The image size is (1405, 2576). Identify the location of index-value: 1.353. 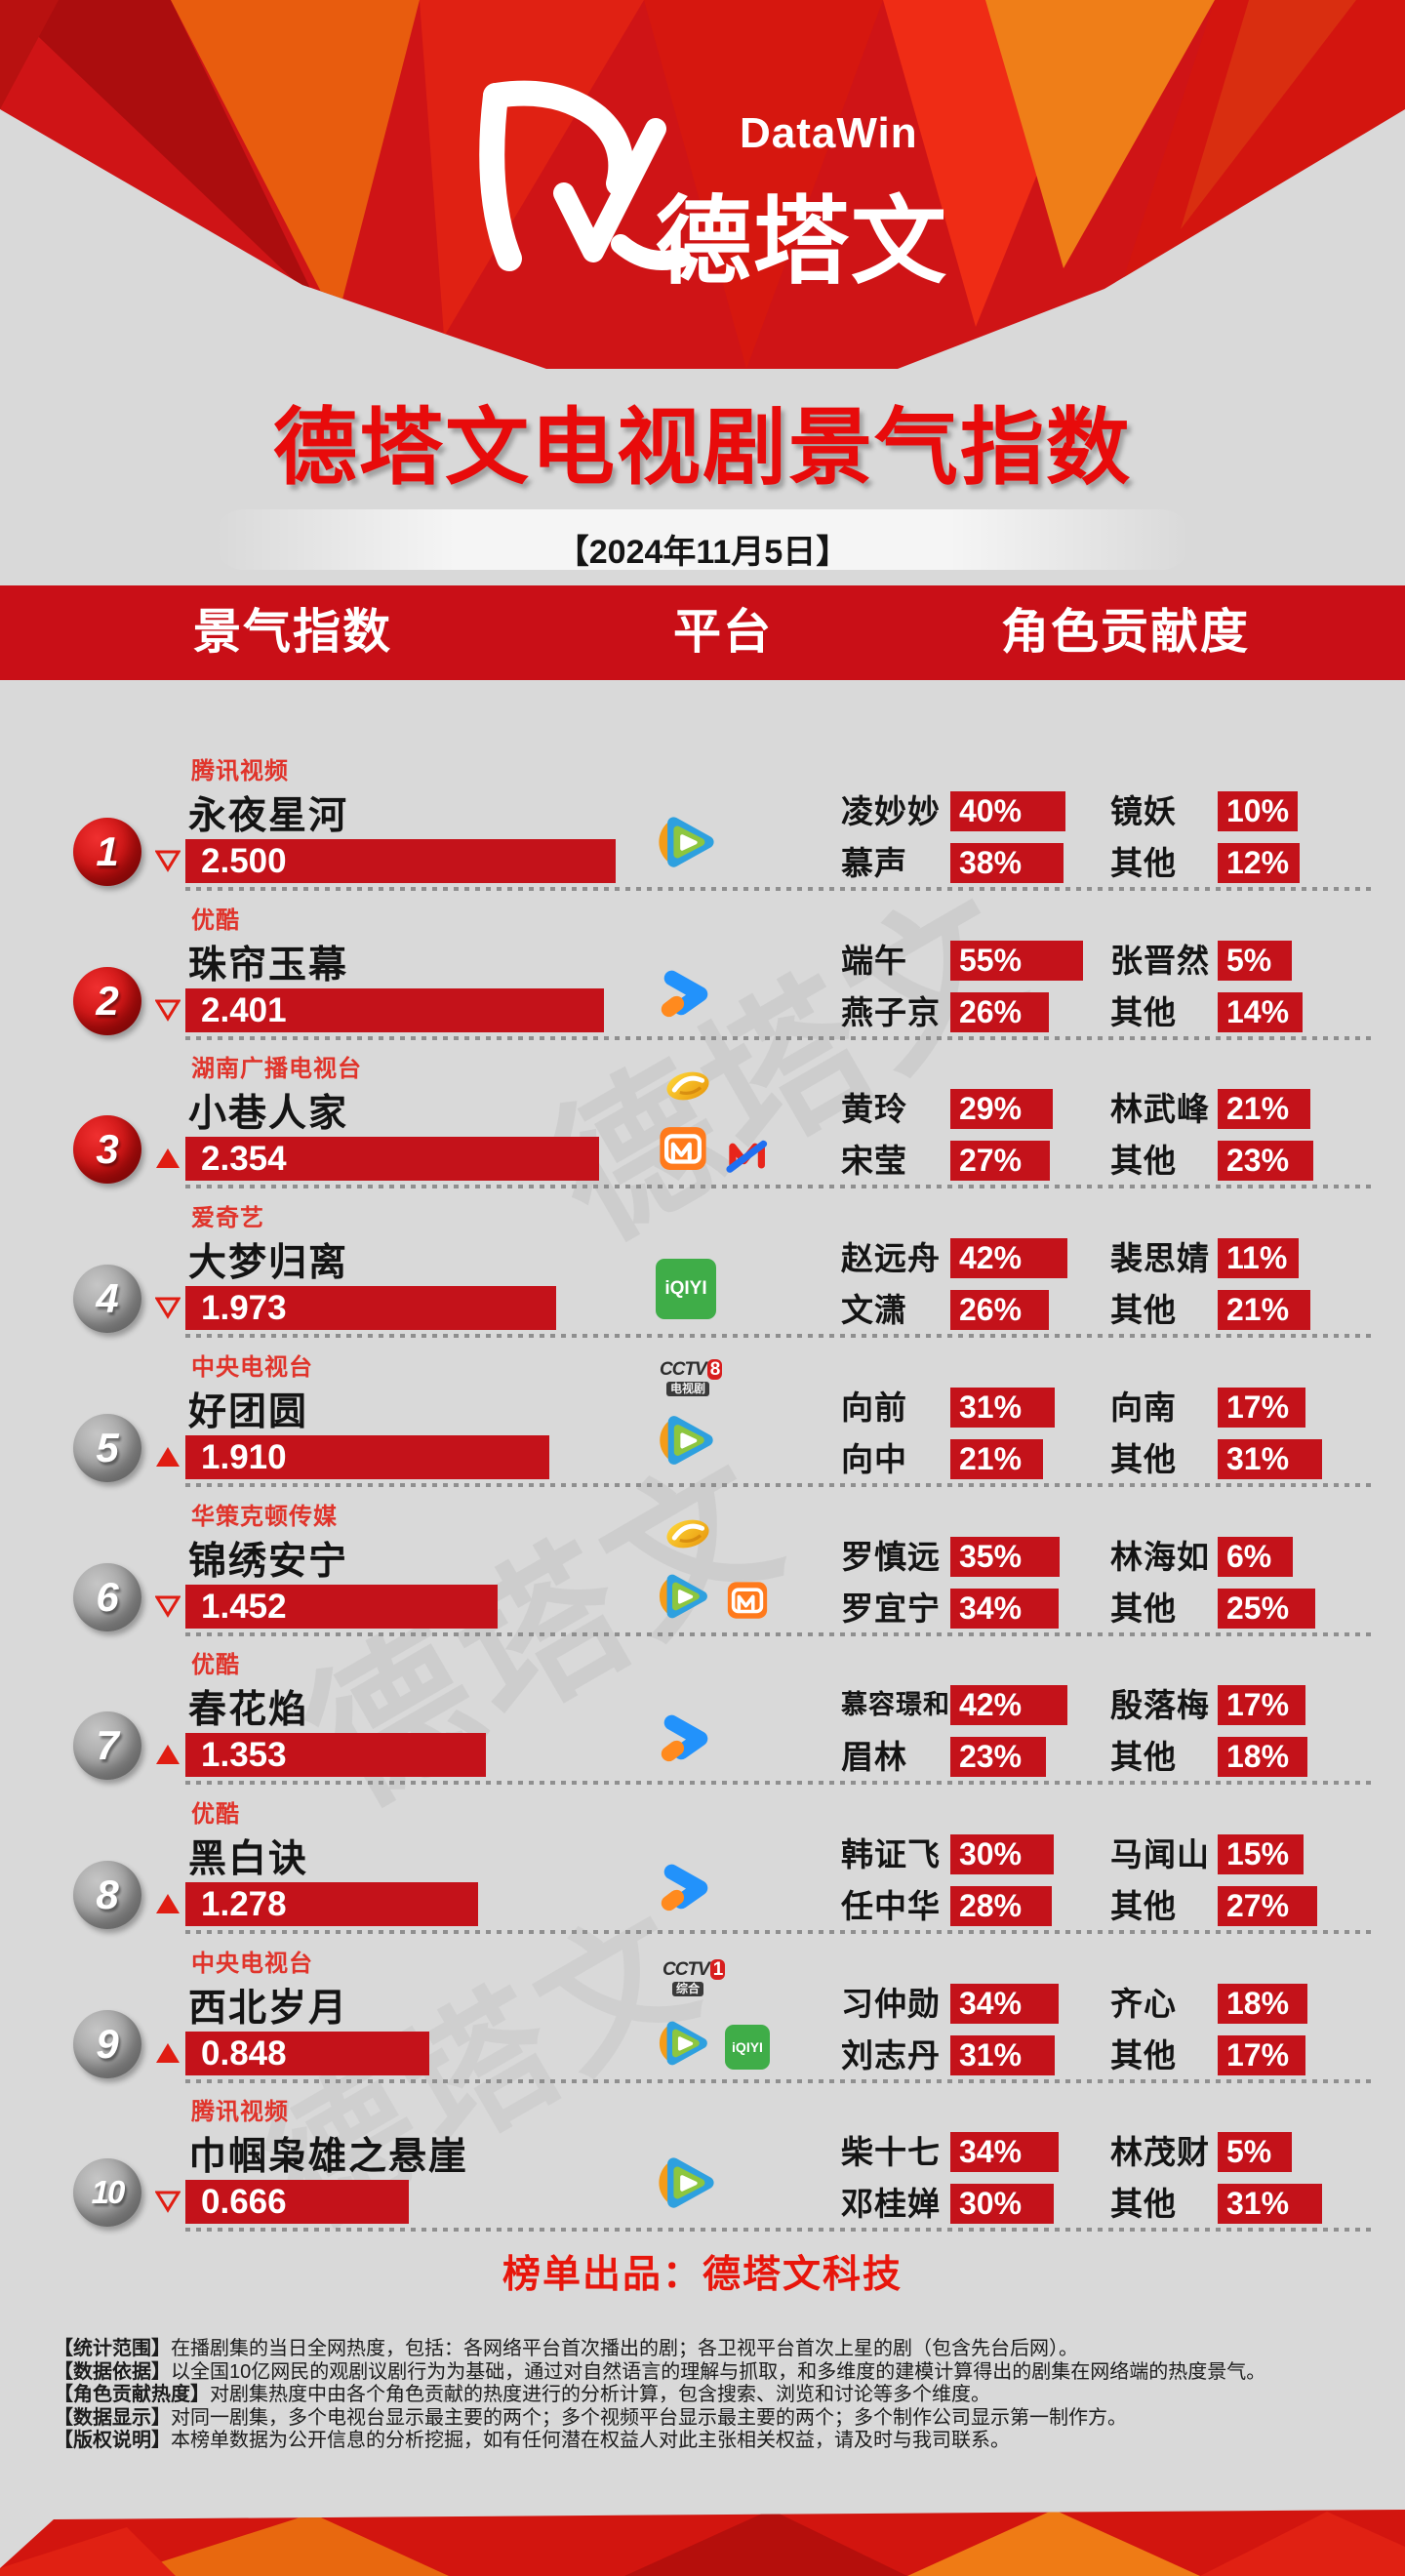
(244, 1755).